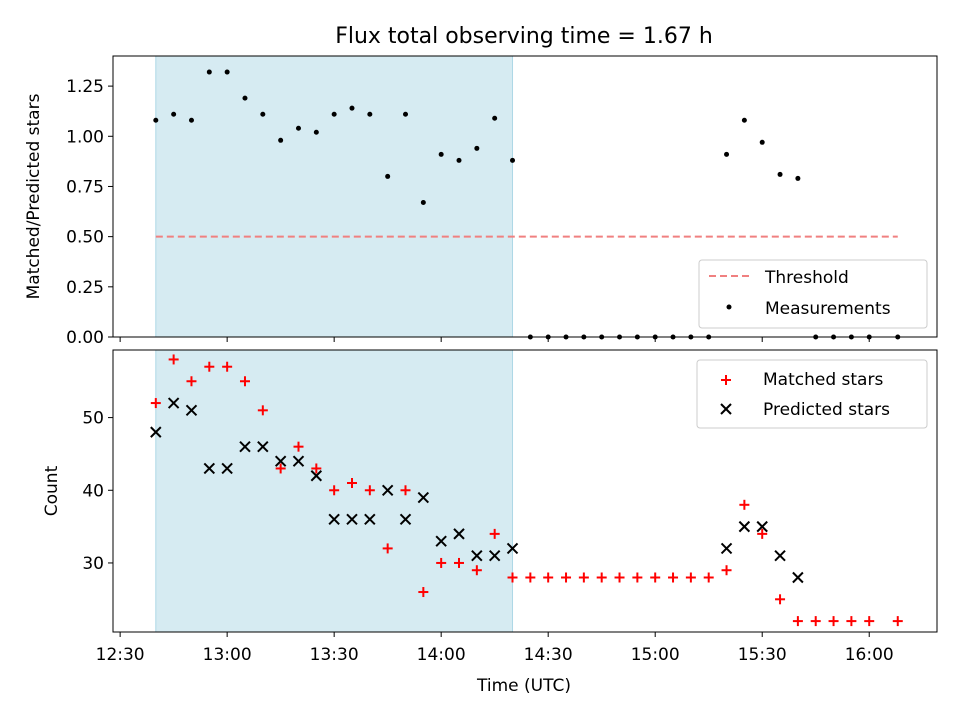  I want to click on bottom-legend-box, so click(812, 394).